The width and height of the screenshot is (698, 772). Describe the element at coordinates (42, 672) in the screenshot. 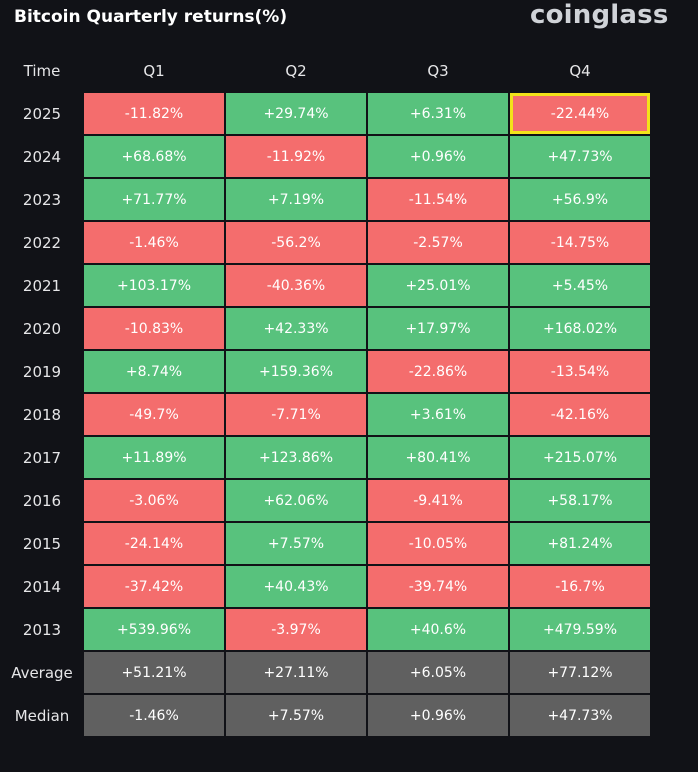

I see `row-label-average: Average` at that location.